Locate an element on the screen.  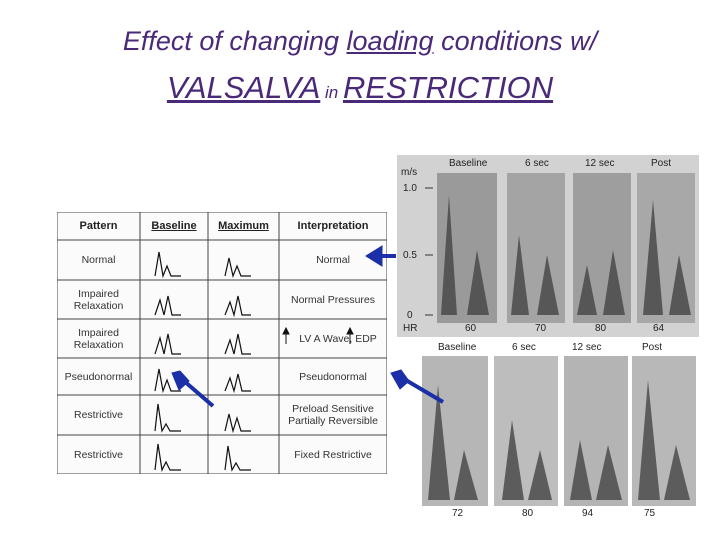
waveform-restrictive-maximum is located at coordinates (237, 423).